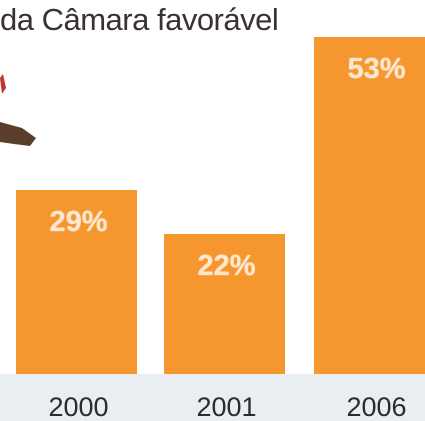 This screenshot has width=425, height=421. Describe the element at coordinates (224, 304) in the screenshot. I see `bar-2001` at that location.